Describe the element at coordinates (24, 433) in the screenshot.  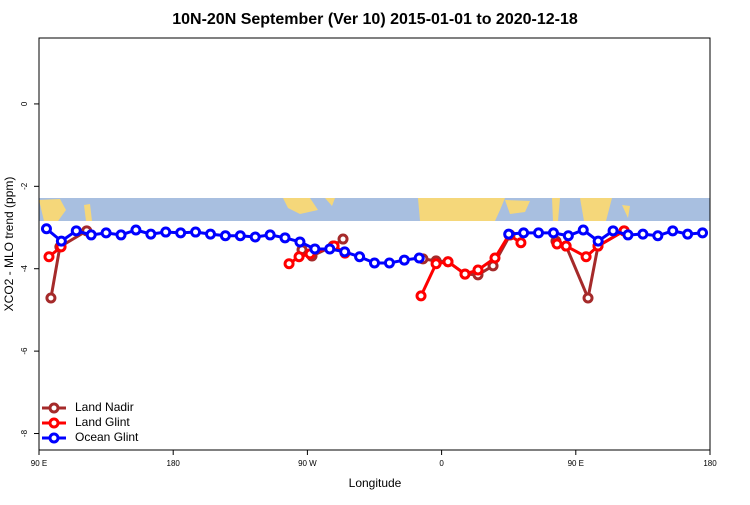
I see `y-tick-label: -8` at that location.